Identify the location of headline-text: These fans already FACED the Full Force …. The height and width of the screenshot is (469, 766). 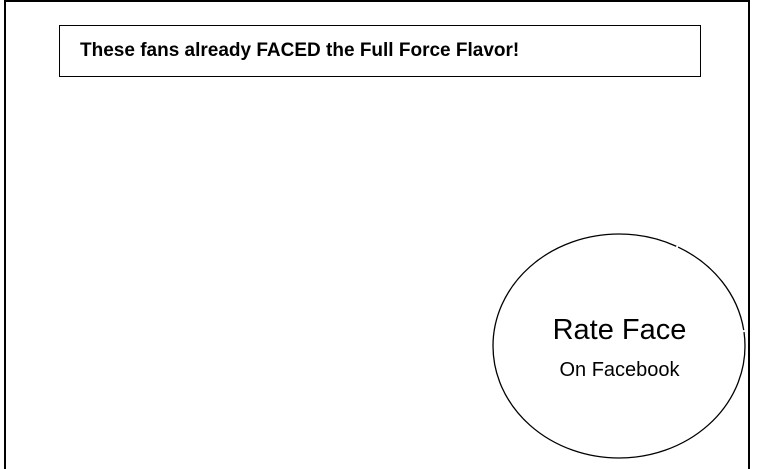
(300, 50).